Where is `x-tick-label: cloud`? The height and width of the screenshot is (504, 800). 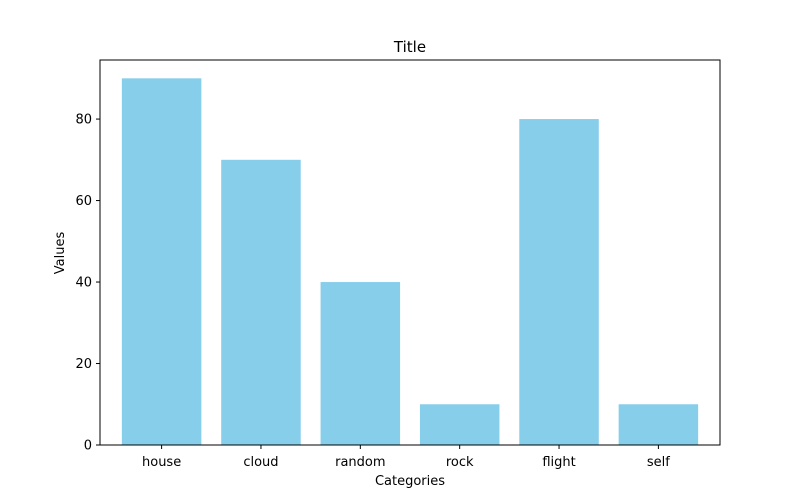
x-tick-label: cloud is located at coordinates (260, 462).